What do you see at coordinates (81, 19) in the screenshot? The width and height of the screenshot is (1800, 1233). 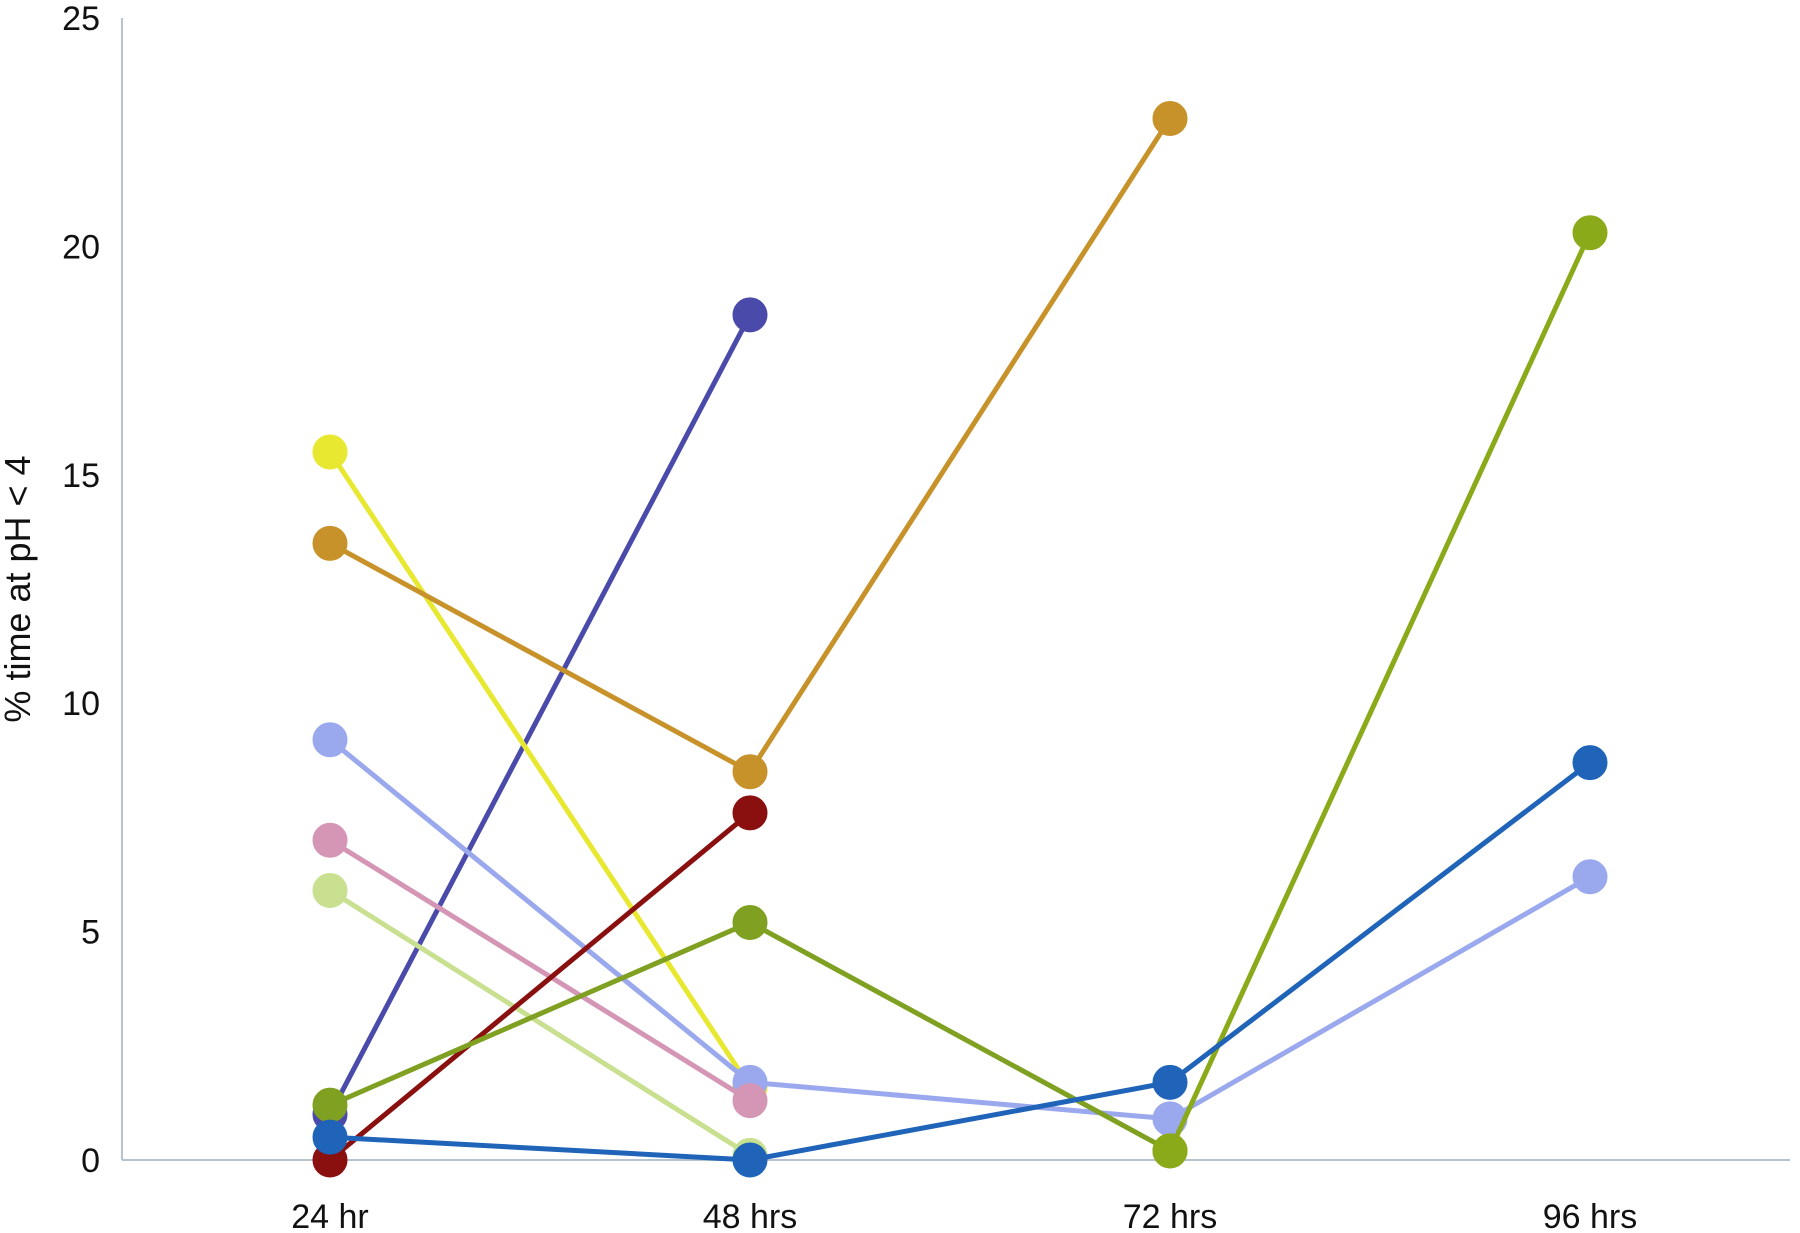 I see `y-tick-label: 25` at bounding box center [81, 19].